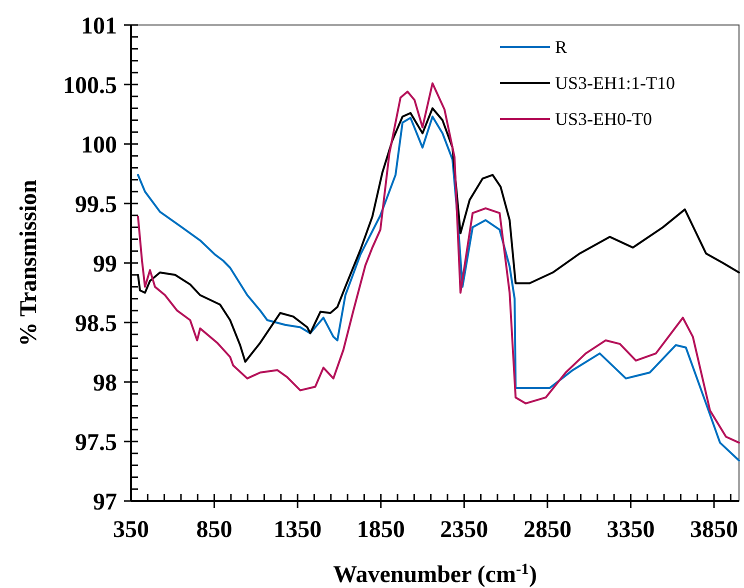 This screenshot has width=744, height=588. Describe the element at coordinates (561, 47) in the screenshot. I see `legend-label: R` at that location.